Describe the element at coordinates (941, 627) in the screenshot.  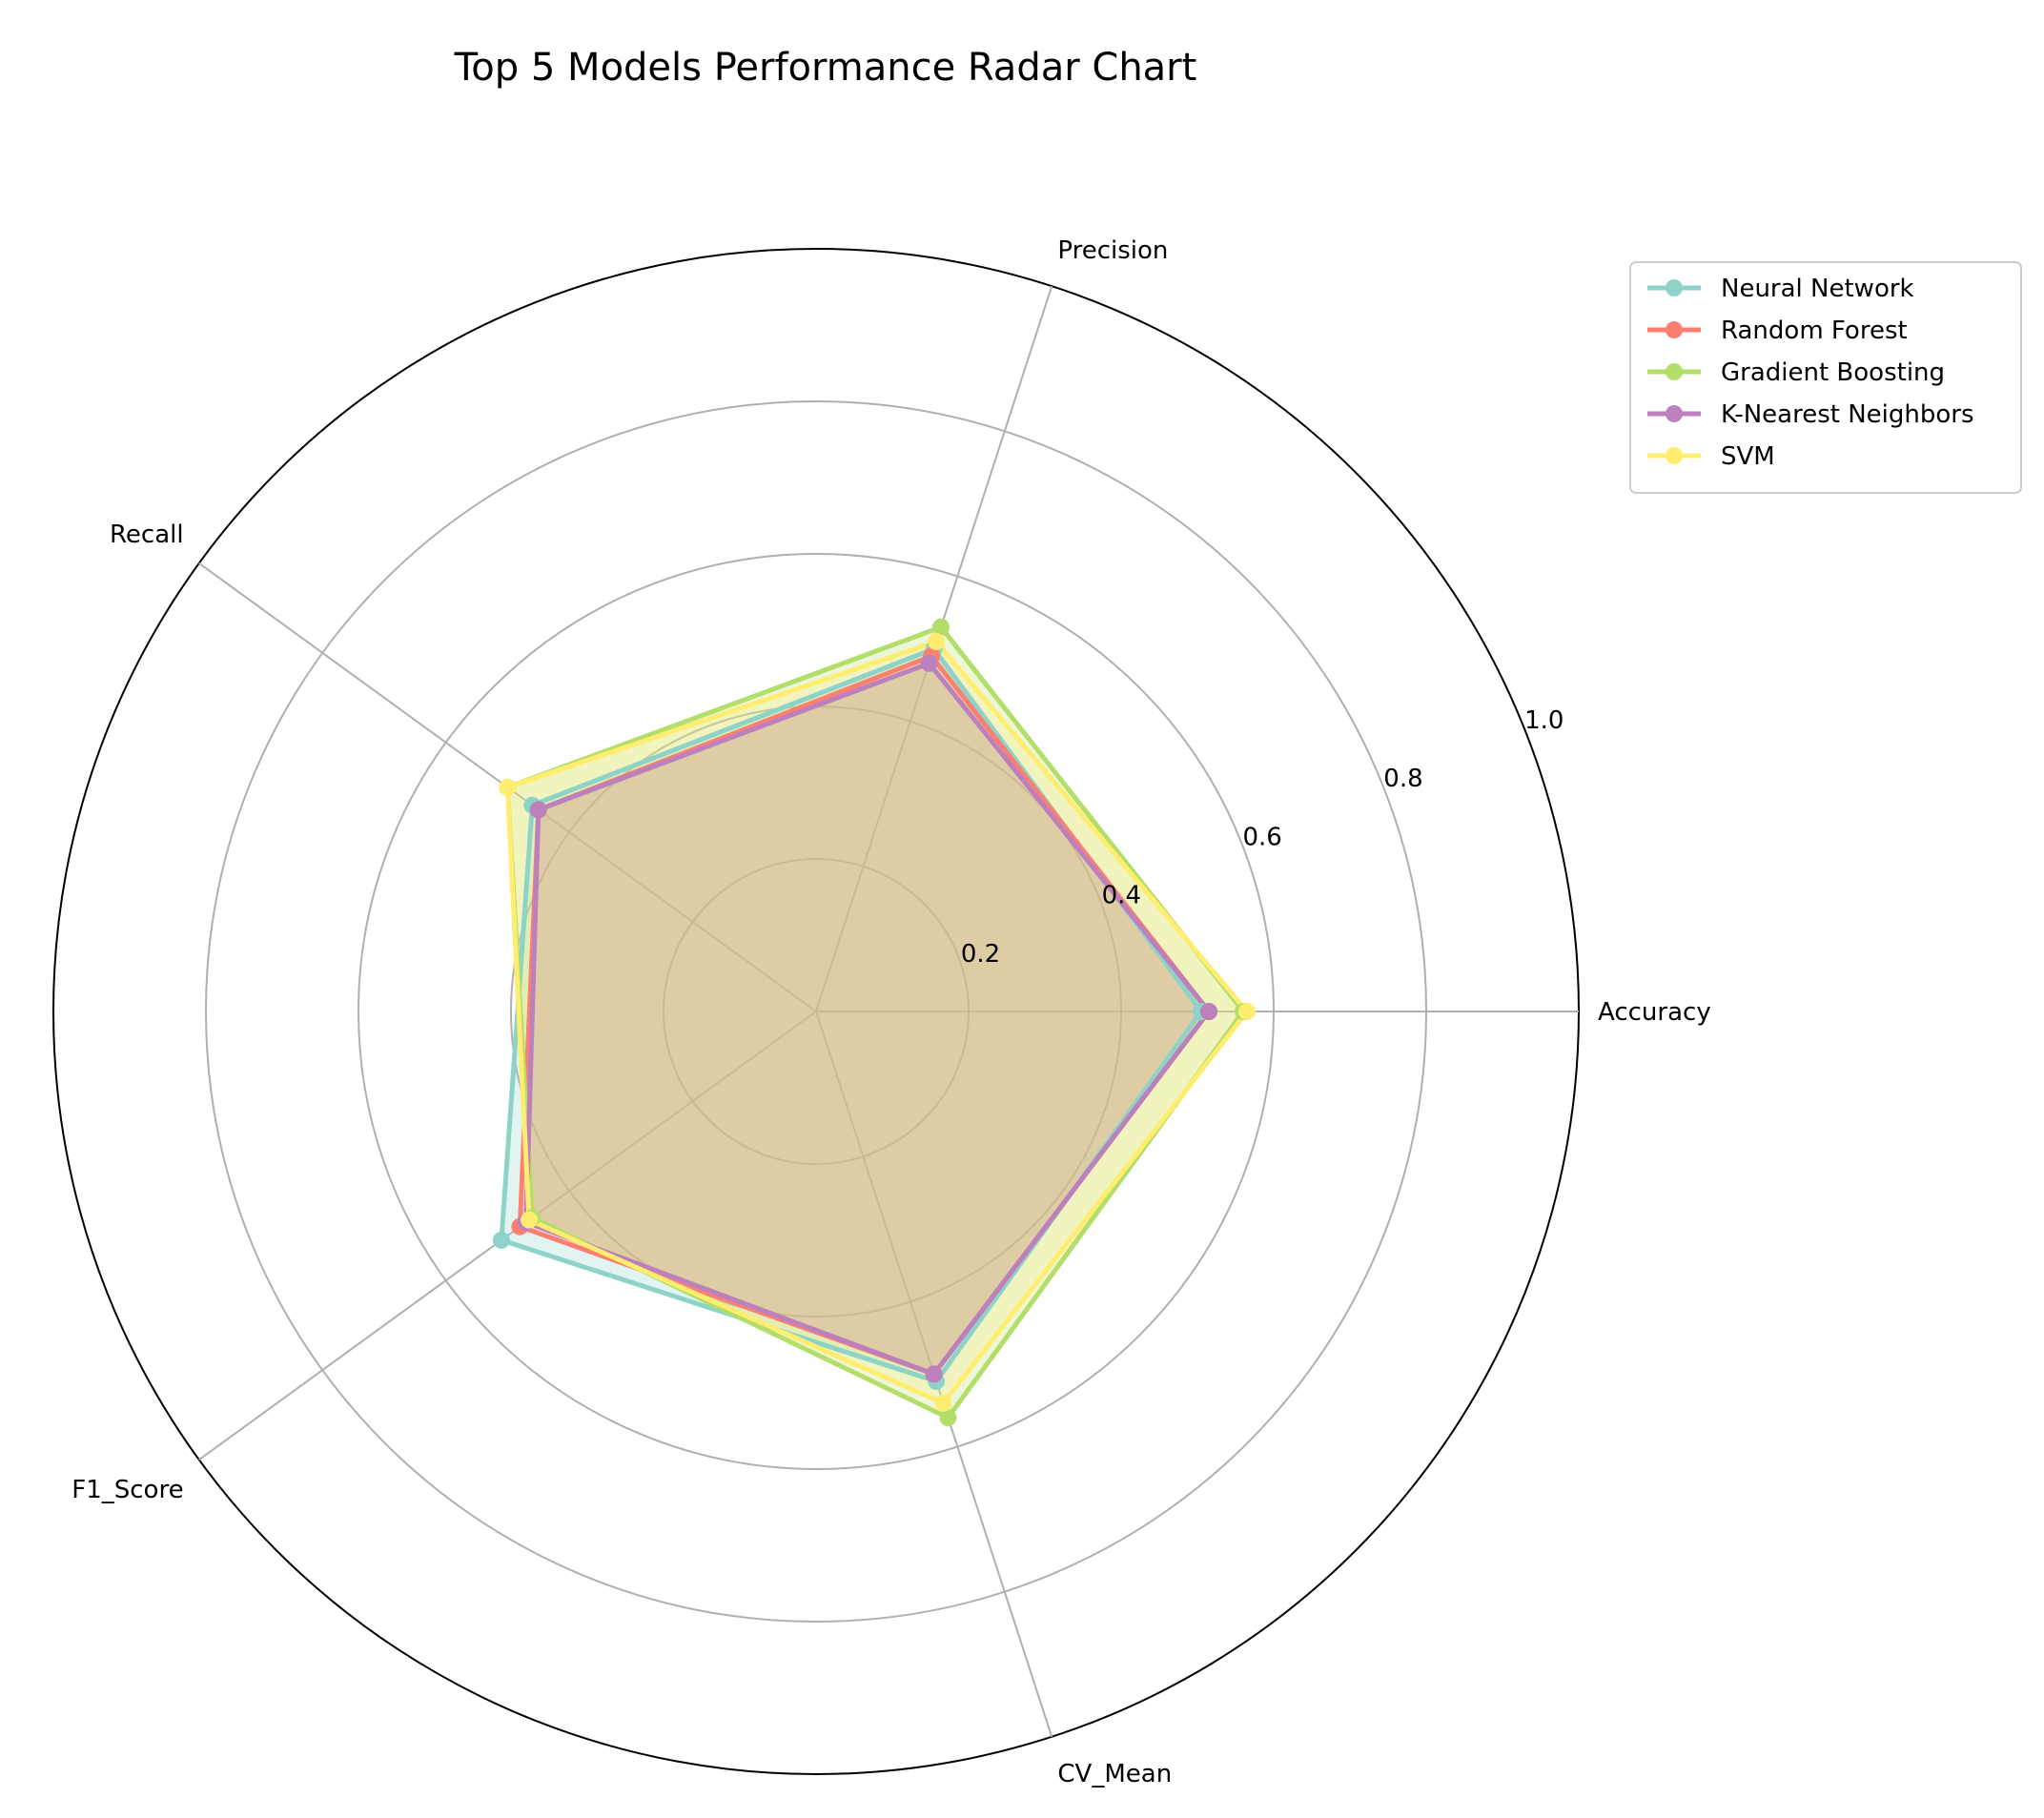
I see `point-gradient-boosting-precision` at that location.